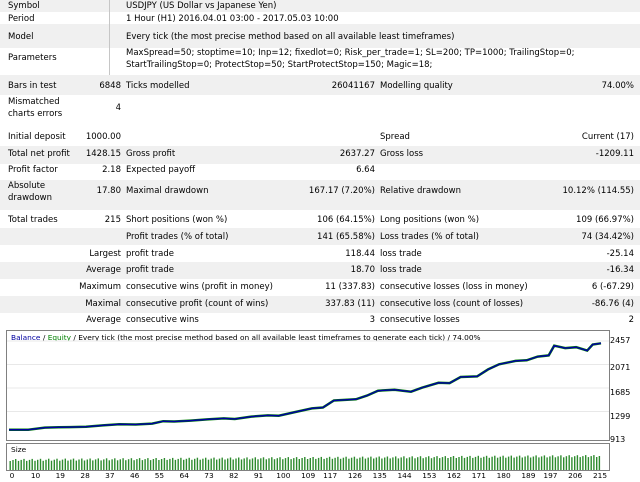 This screenshot has height=482, width=640. What do you see at coordinates (100, 287) in the screenshot?
I see `maximum-label: Maximum` at bounding box center [100, 287].